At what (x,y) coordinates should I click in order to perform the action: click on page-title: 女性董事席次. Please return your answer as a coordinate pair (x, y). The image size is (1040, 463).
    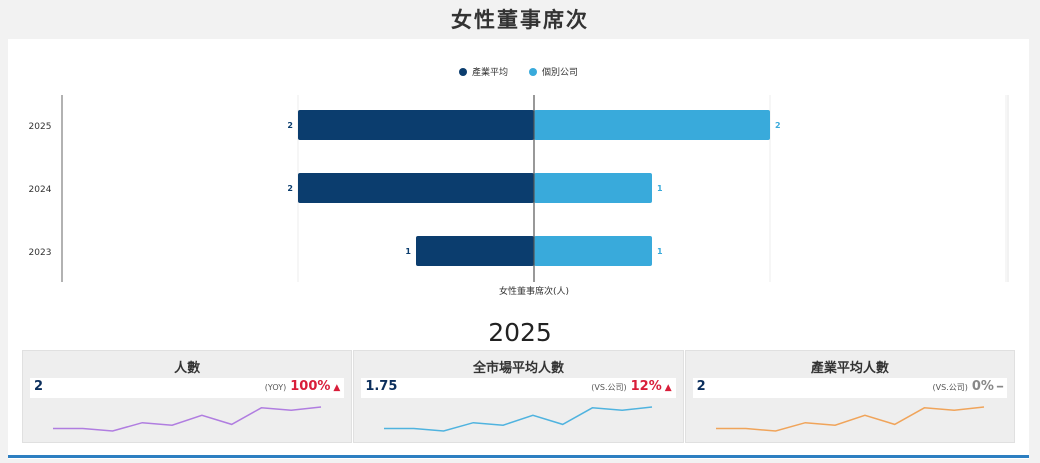
    Looking at the image, I should click on (520, 20).